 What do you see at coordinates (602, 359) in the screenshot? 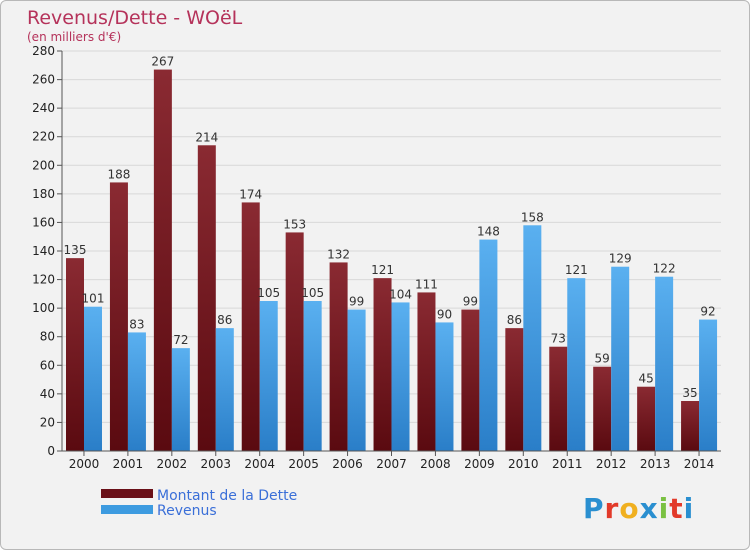
I see `value-label-debt: 59` at bounding box center [602, 359].